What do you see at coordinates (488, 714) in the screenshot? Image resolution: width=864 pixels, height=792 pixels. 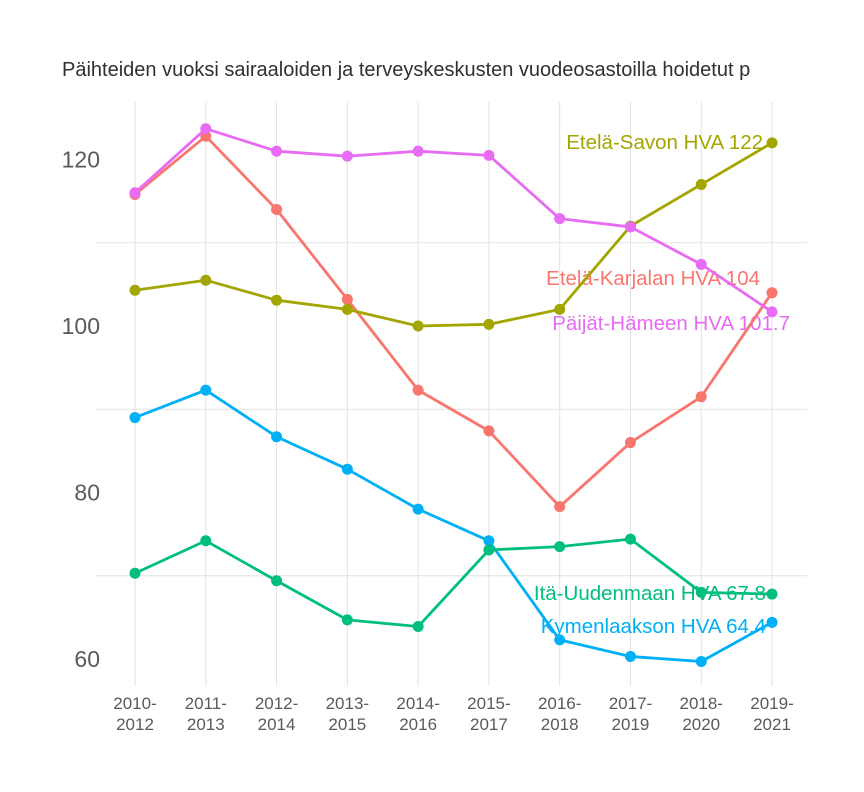 I see `x-axis-tick-label: 2015-2017` at bounding box center [488, 714].